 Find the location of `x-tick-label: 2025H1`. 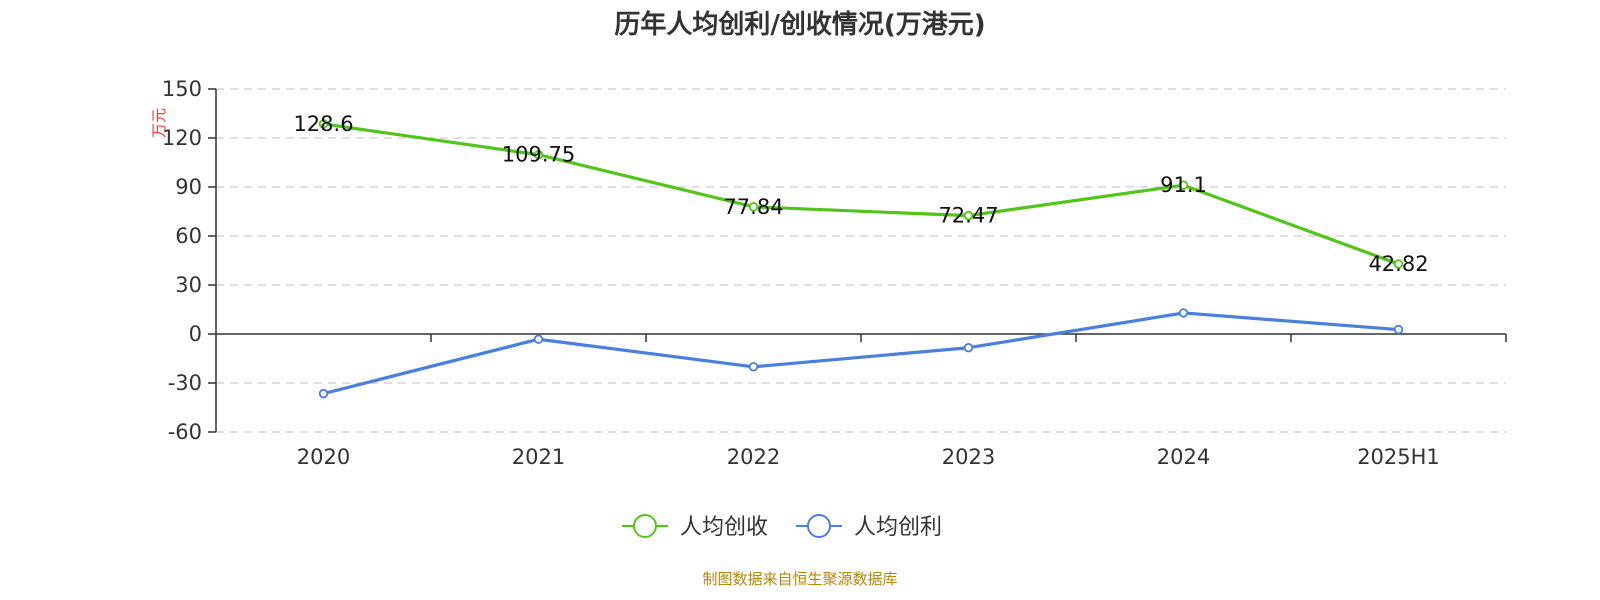

x-tick-label: 2025H1 is located at coordinates (1398, 457).